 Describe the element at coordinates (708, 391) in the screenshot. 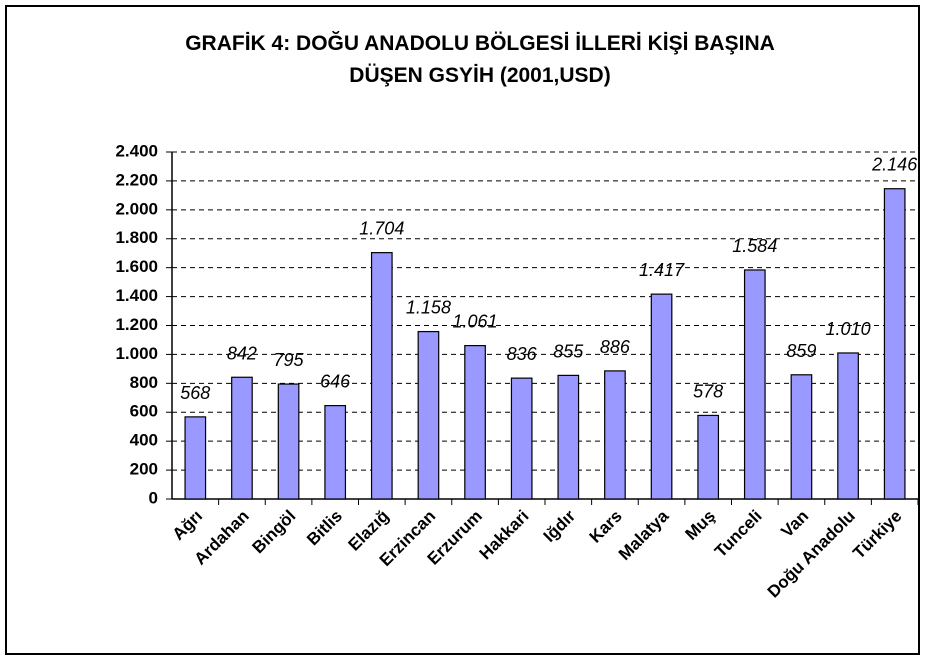

I see `value-label: 578` at that location.